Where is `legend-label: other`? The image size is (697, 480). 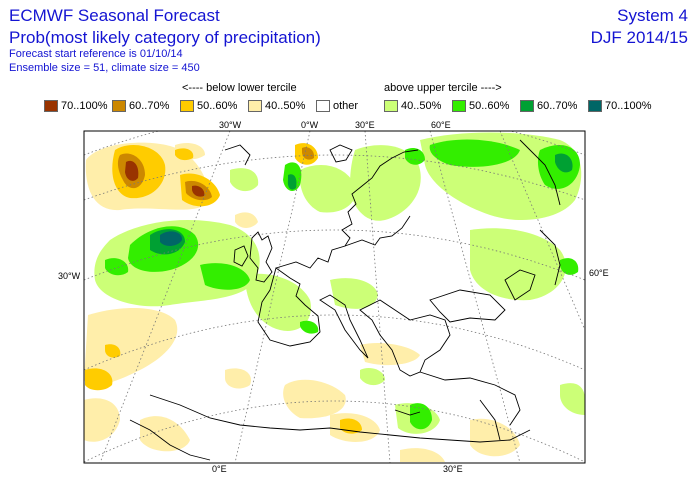 legend-label: other is located at coordinates (346, 106).